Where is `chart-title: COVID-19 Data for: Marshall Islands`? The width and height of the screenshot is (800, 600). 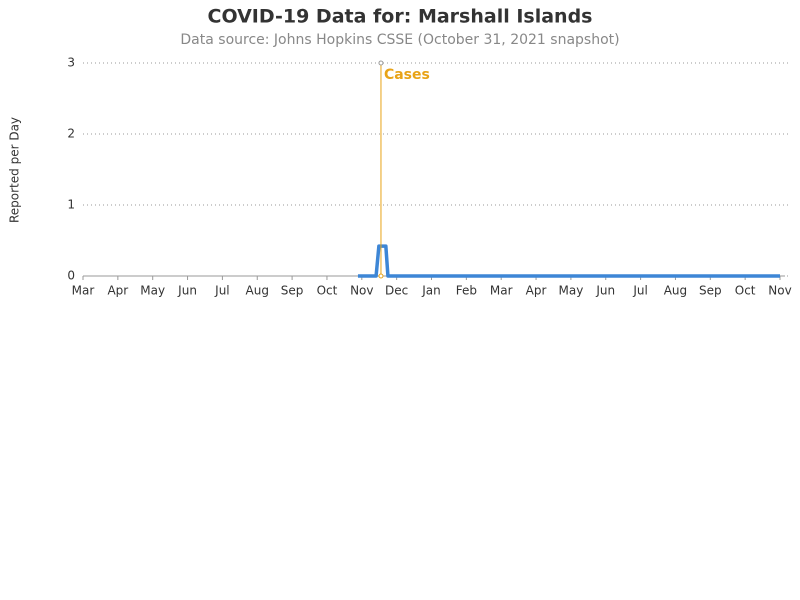
chart-title: COVID-19 Data for: Marshall Islands is located at coordinates (400, 17).